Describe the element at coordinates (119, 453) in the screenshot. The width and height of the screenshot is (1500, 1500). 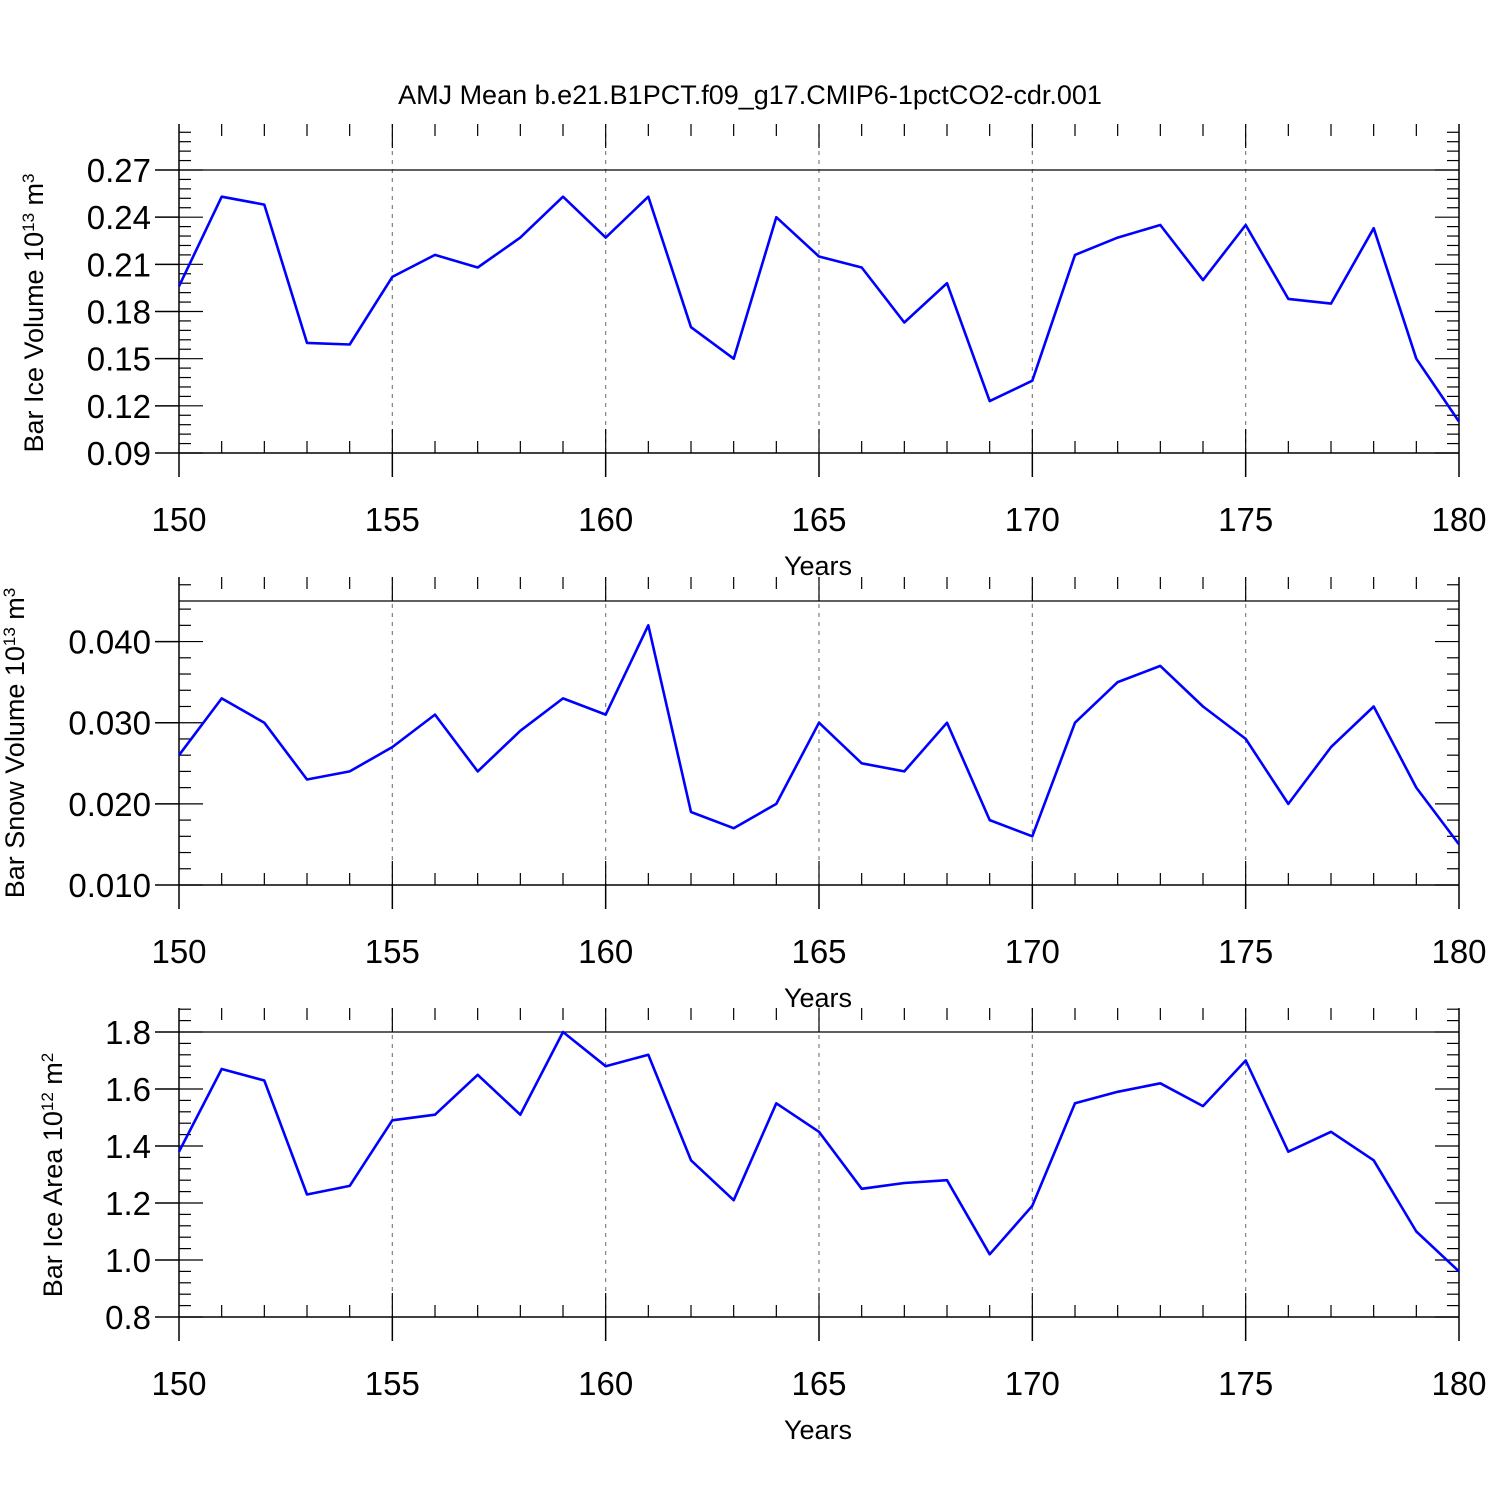
I see `y-tick-label: 0.09` at that location.